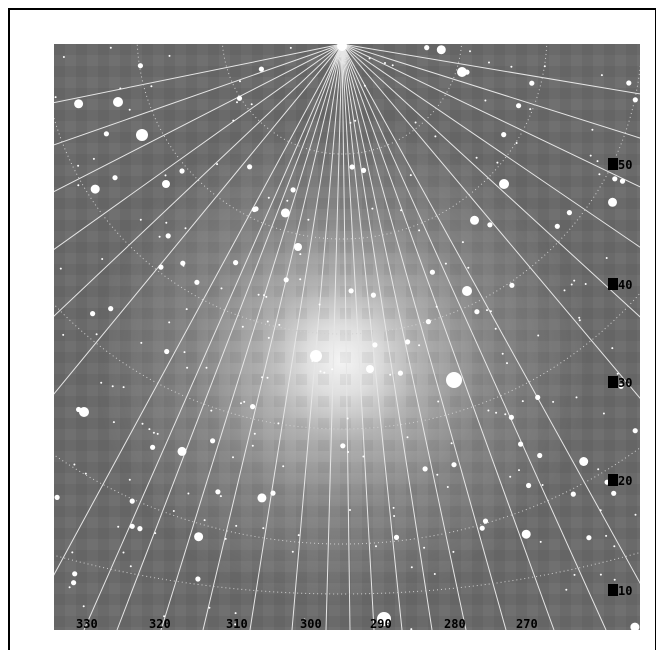  Describe the element at coordinates (620, 378) in the screenshot. I see `altitude-scale: 50 40 30 20 10` at that location.